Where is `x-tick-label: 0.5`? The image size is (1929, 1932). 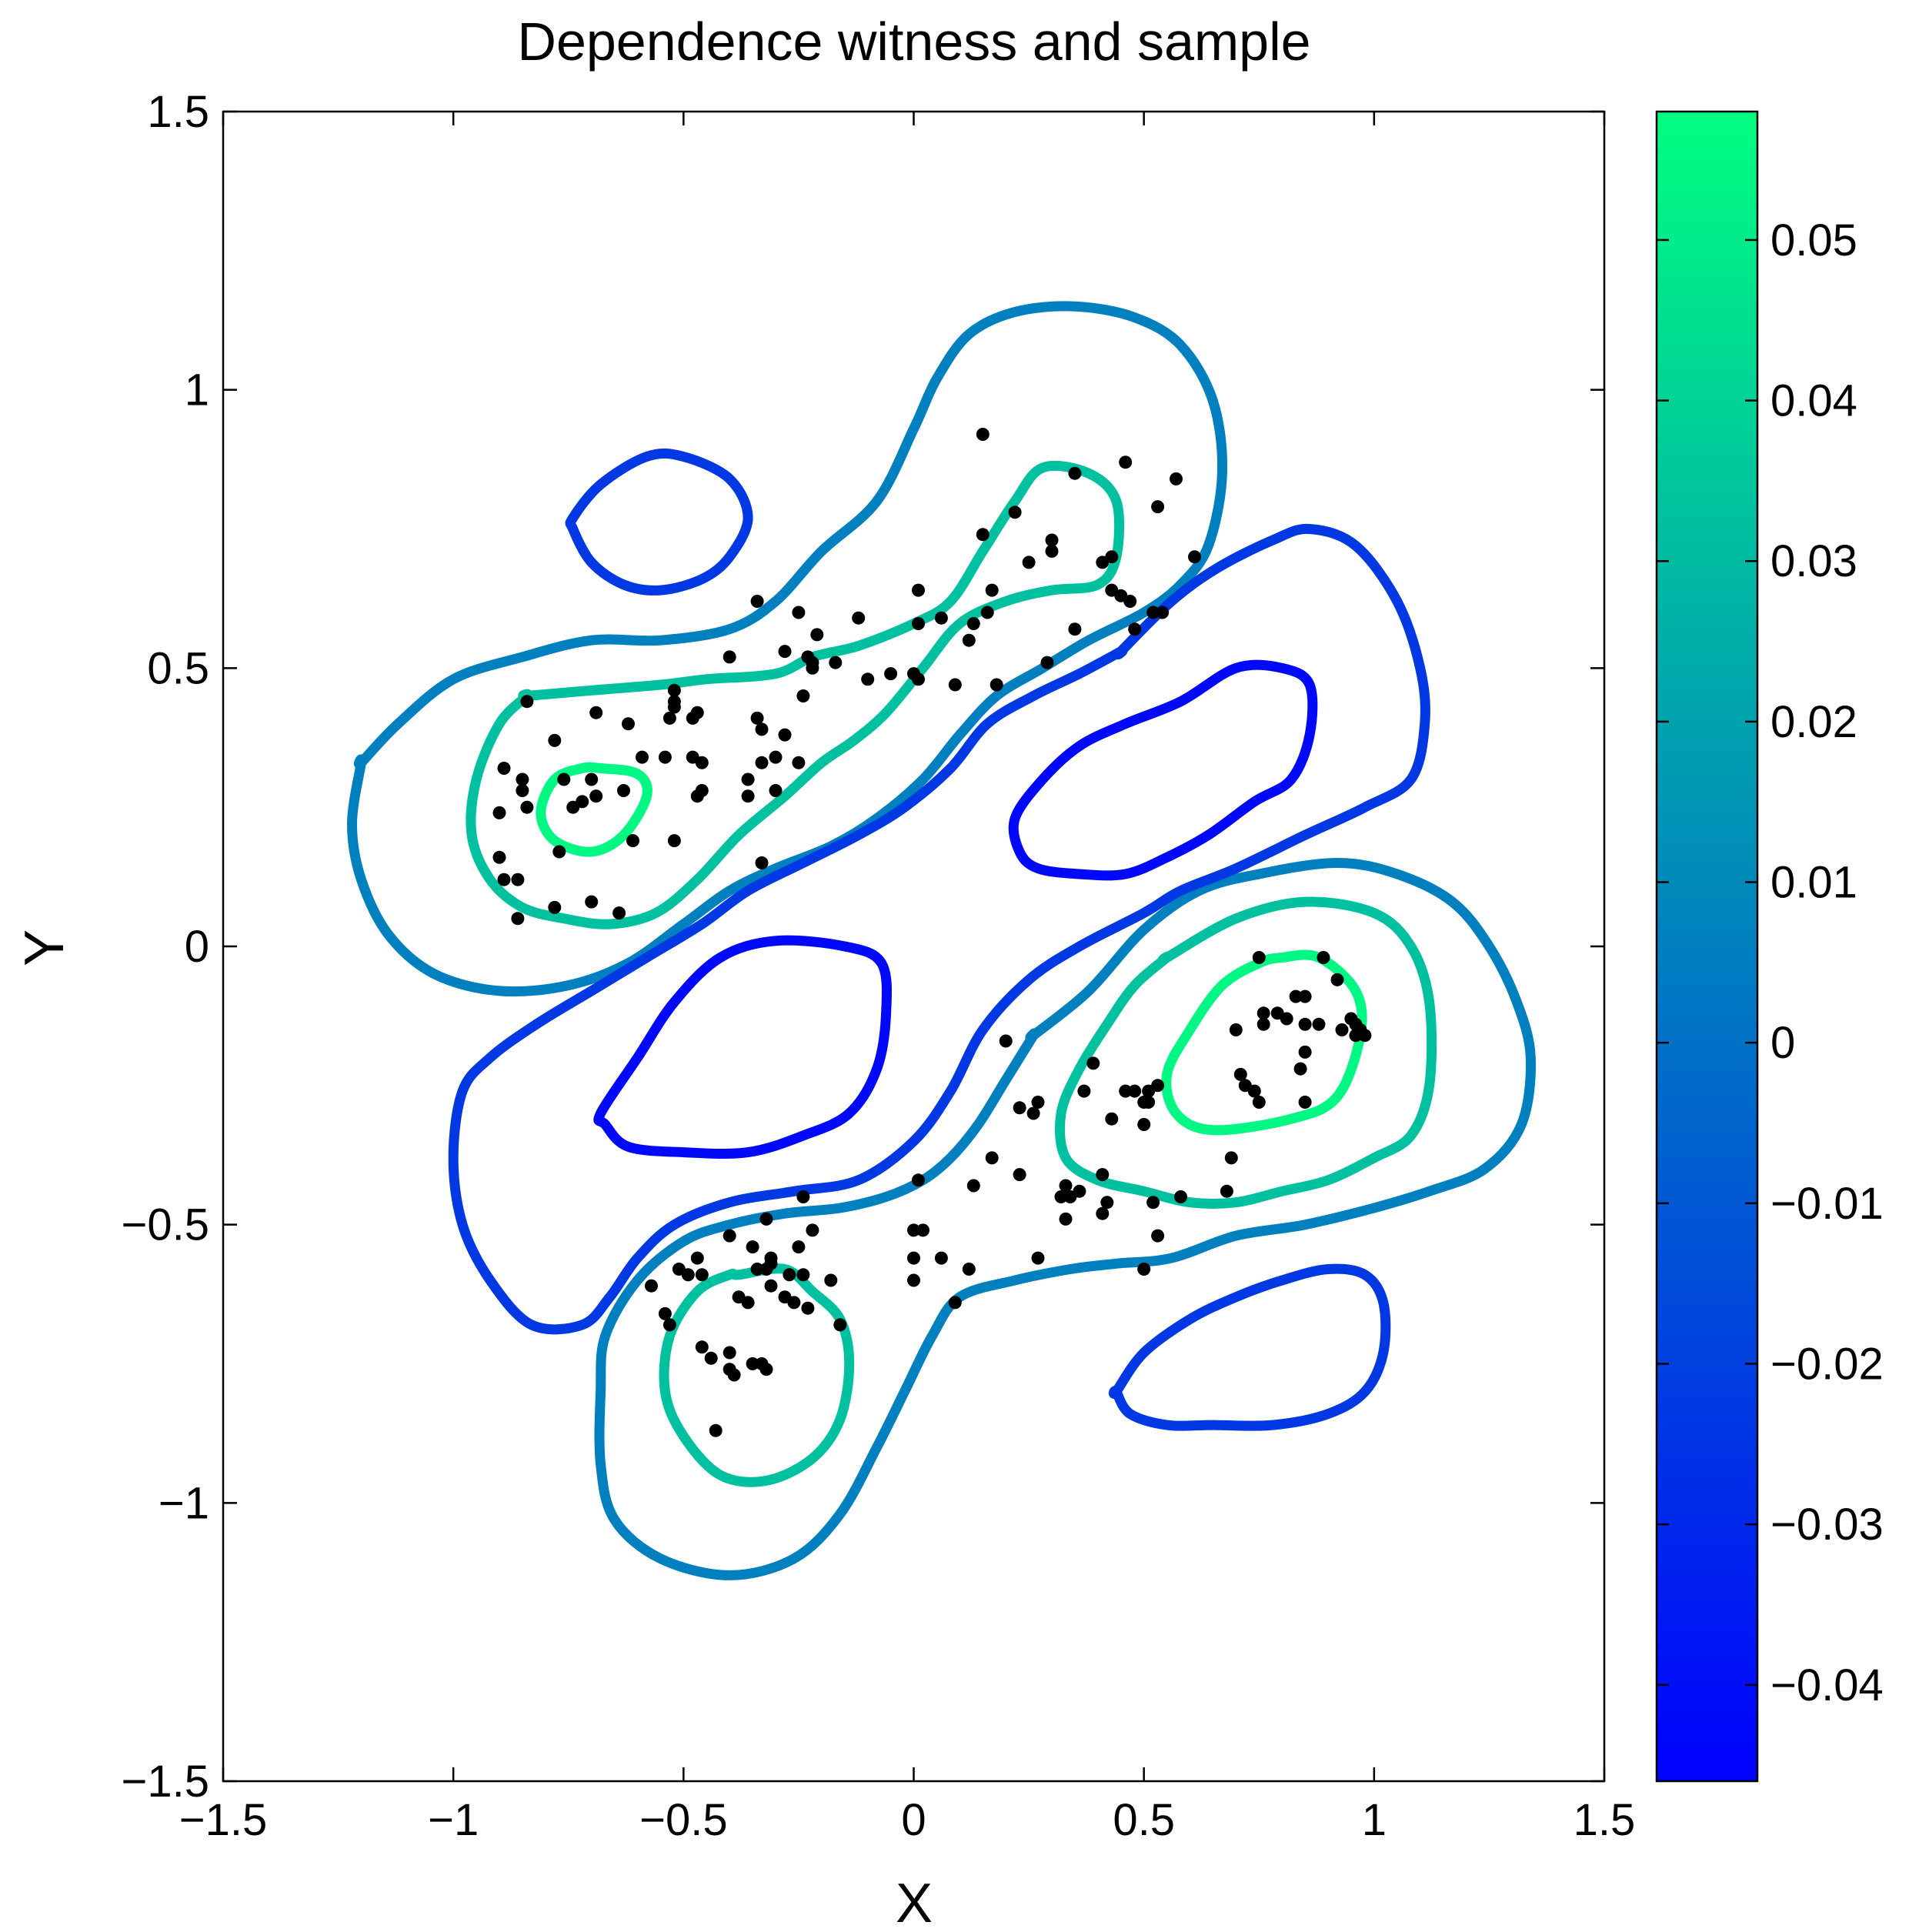 x-tick-label: 0.5 is located at coordinates (1144, 1820).